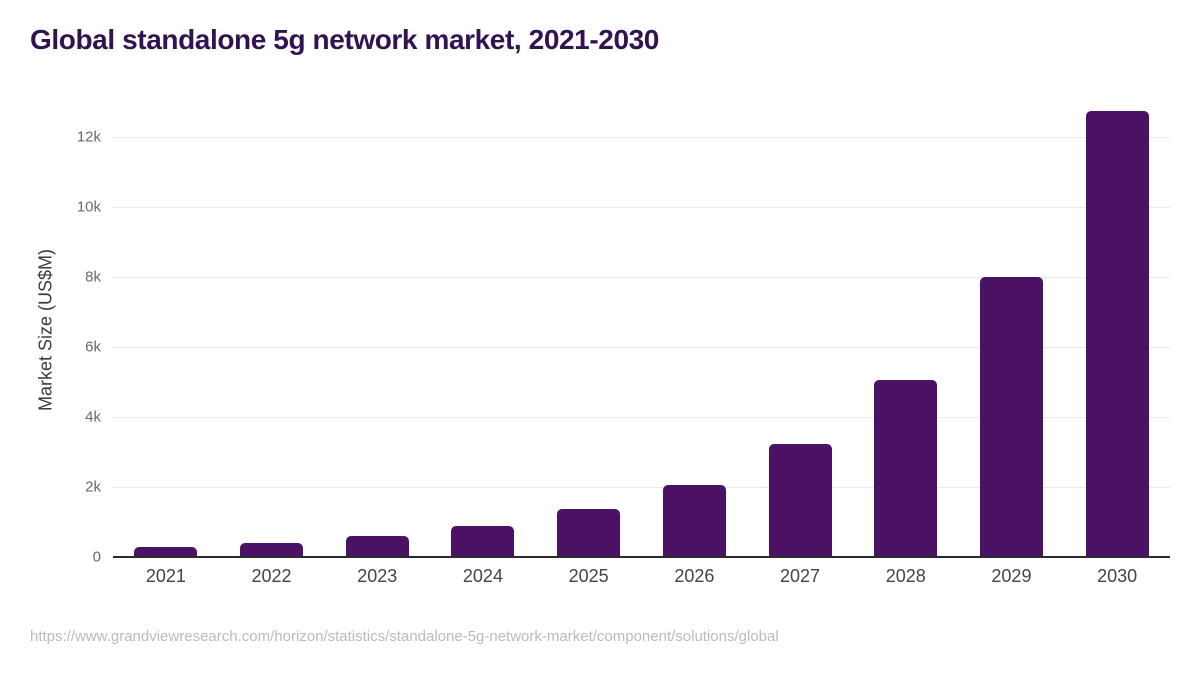  I want to click on x-tick-label: 2021, so click(165, 576).